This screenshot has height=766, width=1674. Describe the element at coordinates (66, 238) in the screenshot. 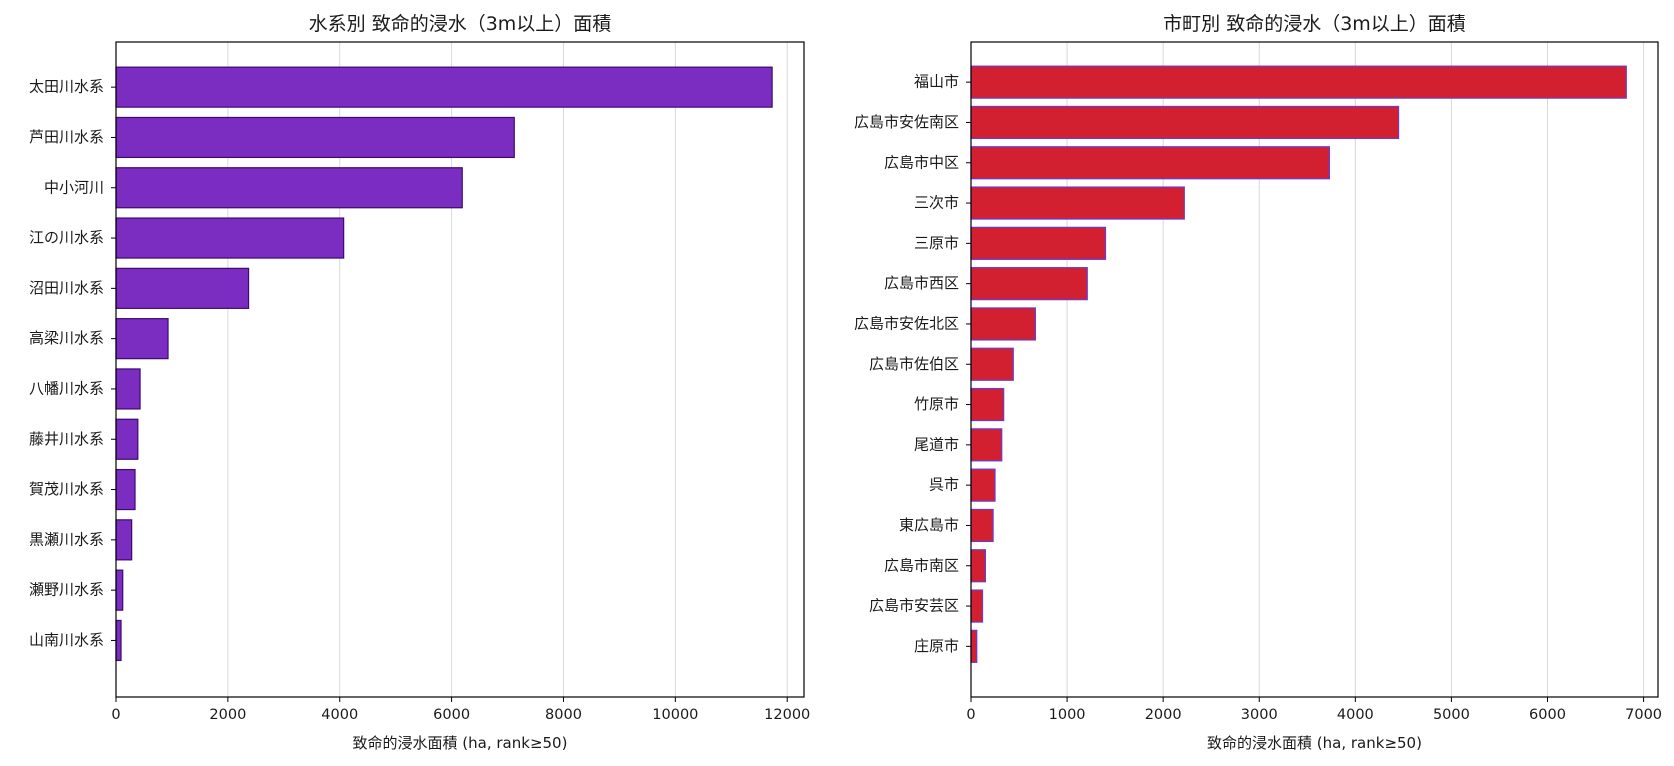

I see `category-label: 江の川水系` at that location.